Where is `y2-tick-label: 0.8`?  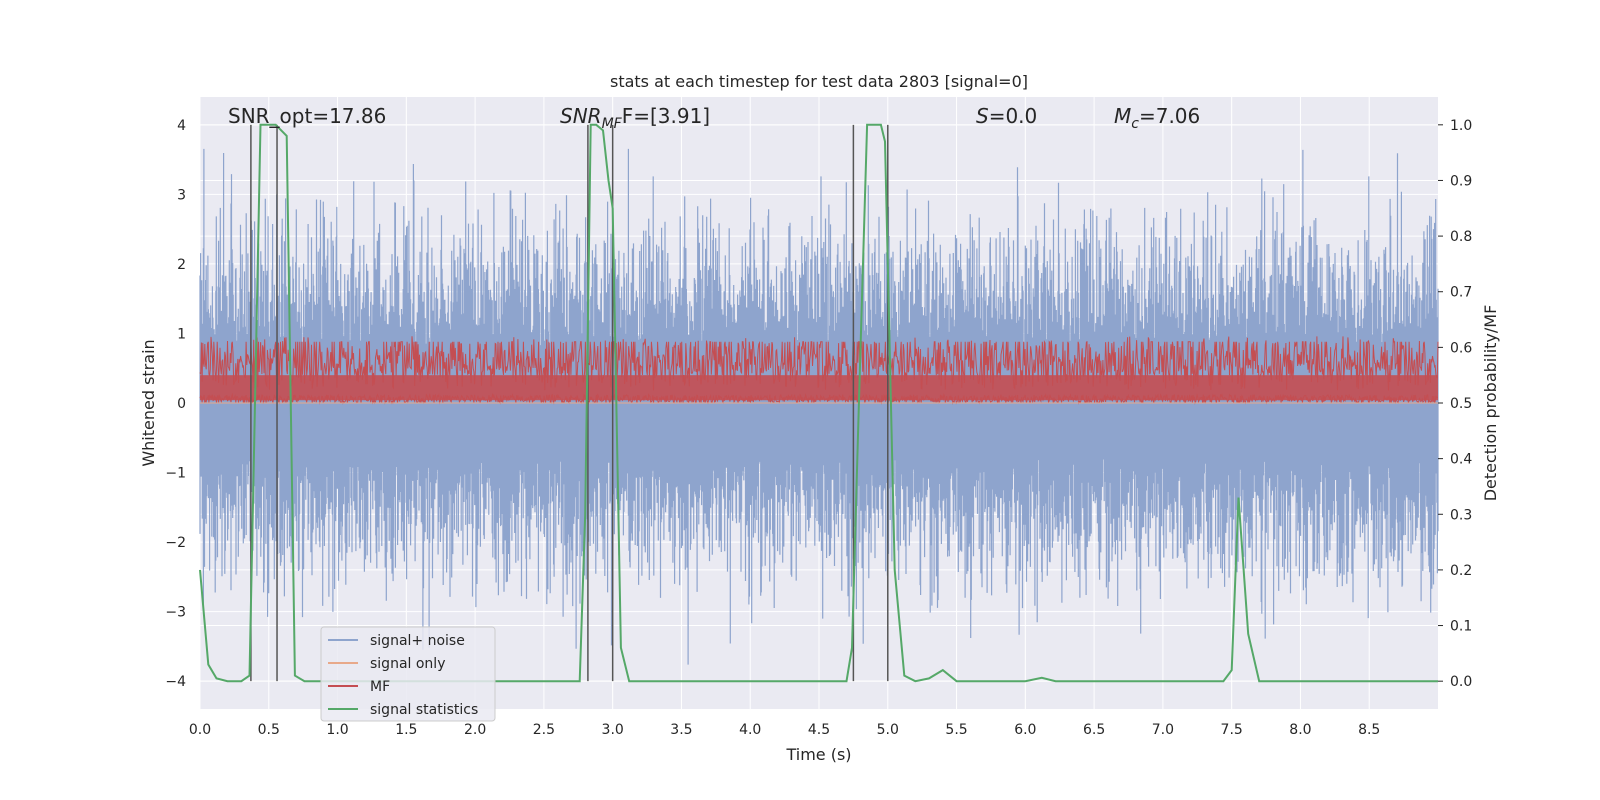 y2-tick-label: 0.8 is located at coordinates (1461, 237).